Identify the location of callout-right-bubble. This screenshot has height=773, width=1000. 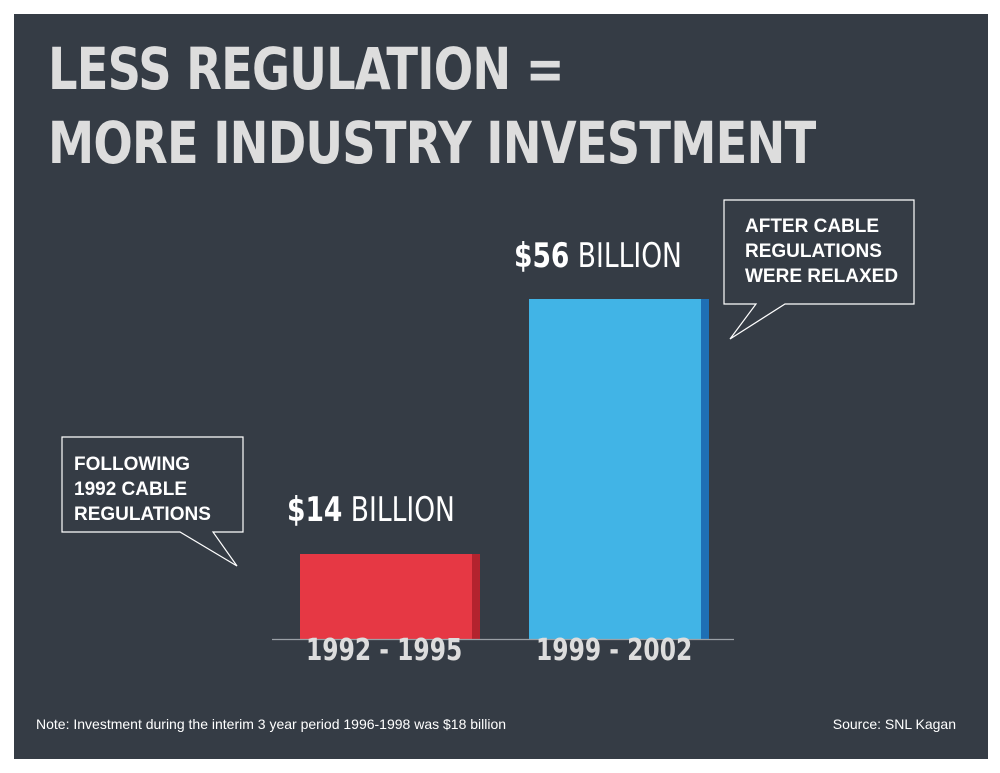
(819, 269).